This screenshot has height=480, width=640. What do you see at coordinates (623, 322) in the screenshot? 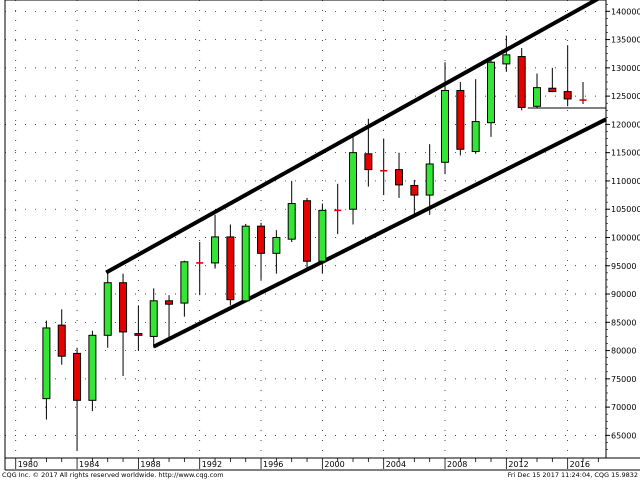
I see `y-tick-label: 85000` at bounding box center [623, 322].